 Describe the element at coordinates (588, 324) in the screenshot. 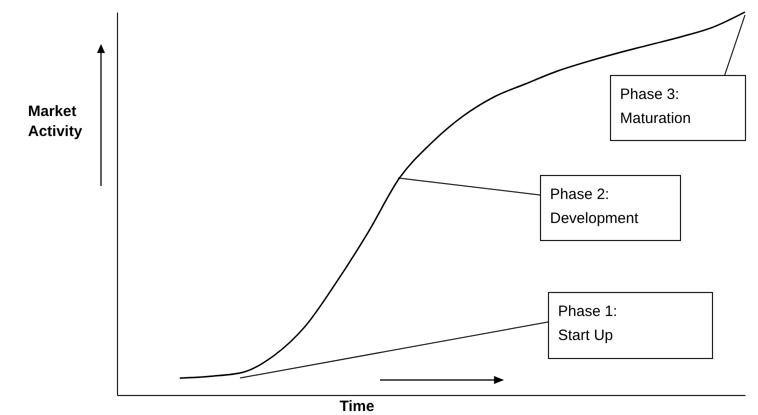

I see `annotation: Phase 1: Start Up` at that location.